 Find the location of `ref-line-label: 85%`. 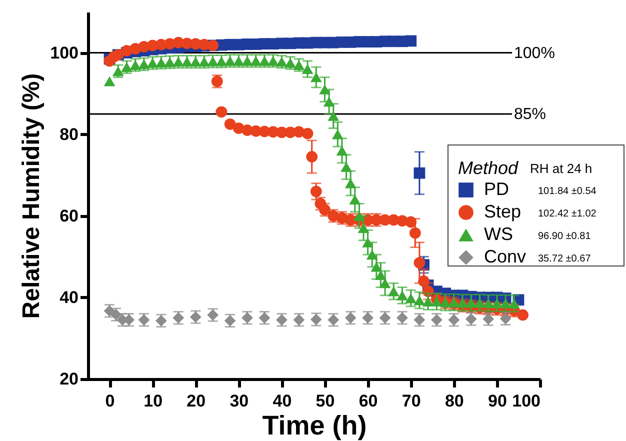

ref-line-label: 85% is located at coordinates (530, 114).